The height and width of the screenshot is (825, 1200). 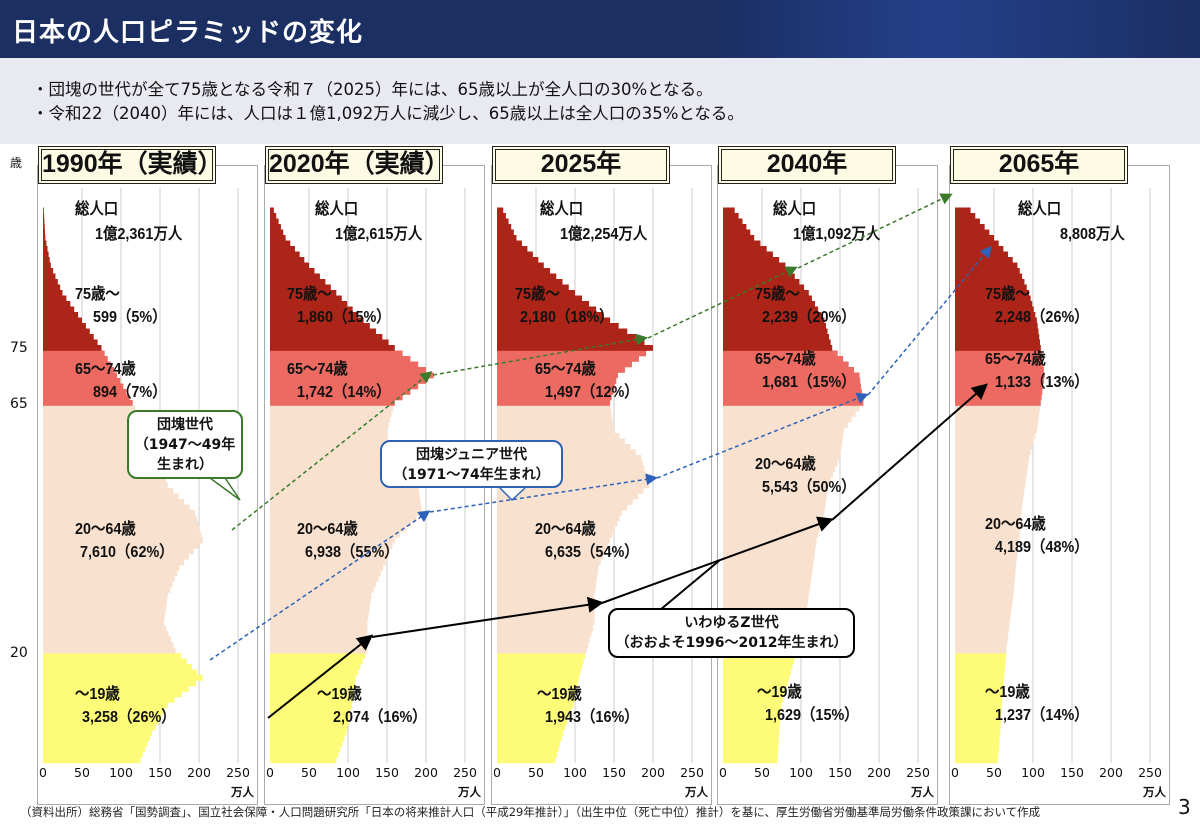 I want to click on group-label: 65〜74歳, so click(x=785, y=359).